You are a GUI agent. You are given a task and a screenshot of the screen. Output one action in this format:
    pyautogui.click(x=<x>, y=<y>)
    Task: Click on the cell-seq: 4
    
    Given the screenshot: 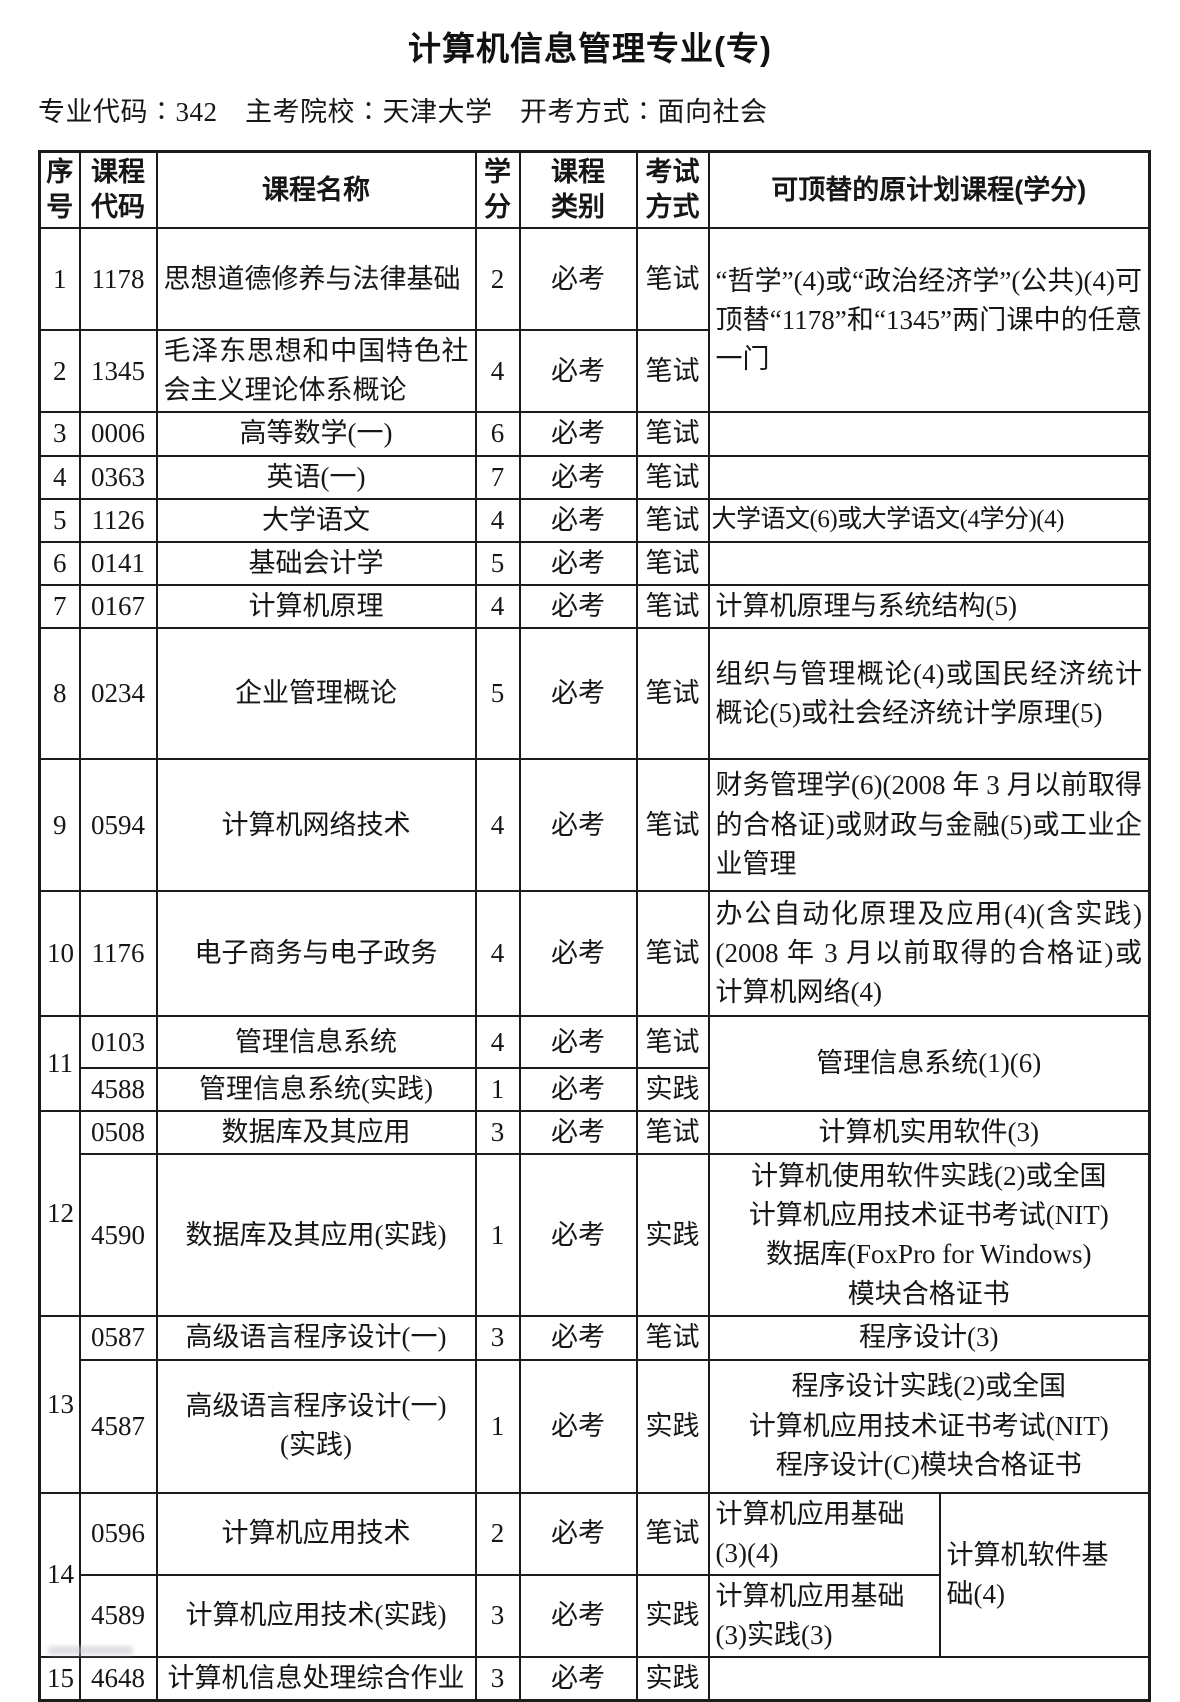 What is the action you would take?
    pyautogui.click(x=59, y=477)
    